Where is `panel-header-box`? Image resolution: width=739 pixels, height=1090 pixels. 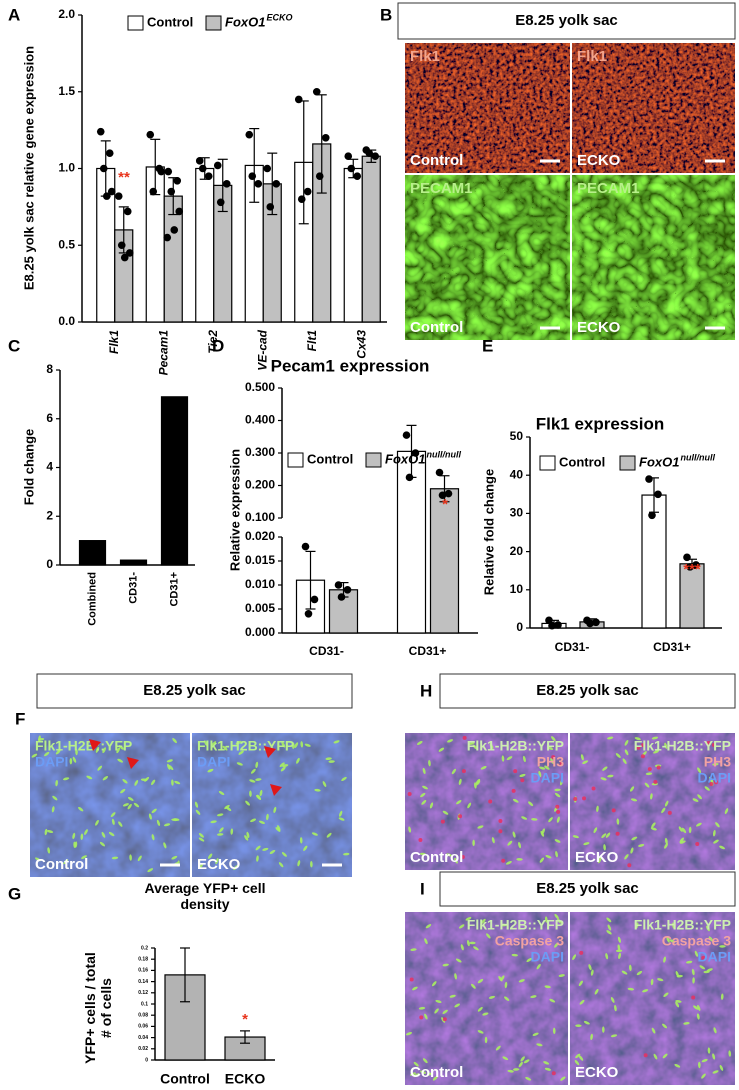 panel-header-box is located at coordinates (587, 889).